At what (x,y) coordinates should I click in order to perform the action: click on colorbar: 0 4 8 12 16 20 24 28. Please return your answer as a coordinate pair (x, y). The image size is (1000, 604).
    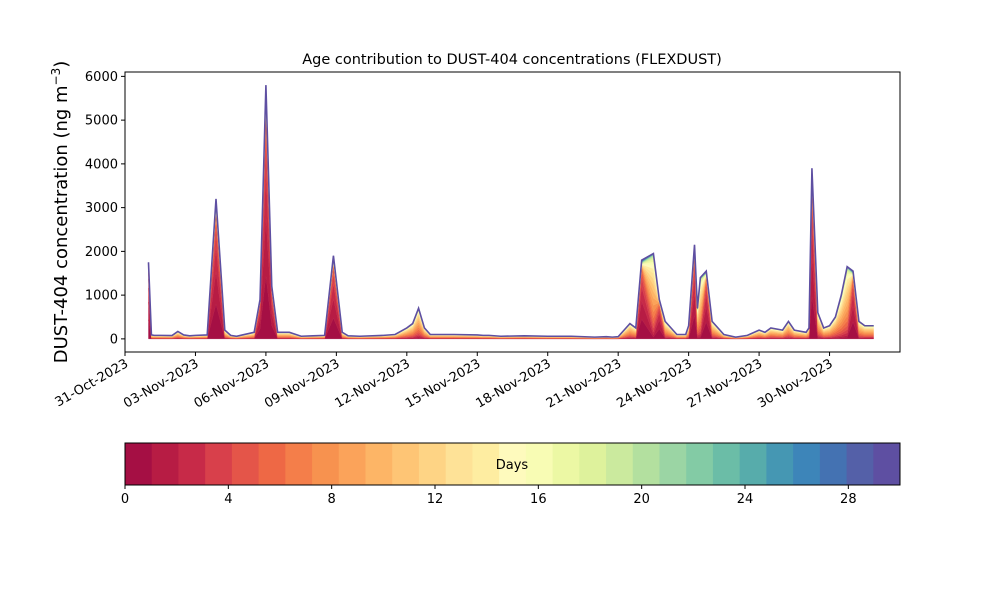
    Looking at the image, I should click on (511, 474).